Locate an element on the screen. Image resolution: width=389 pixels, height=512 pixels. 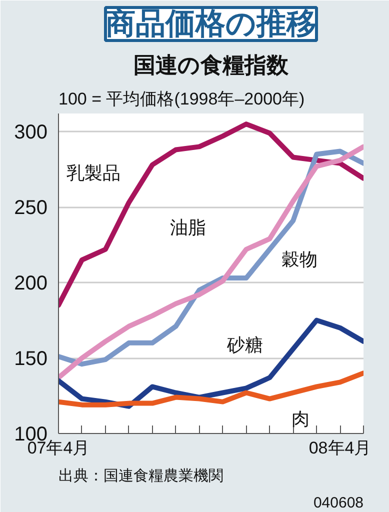
series-label: 乳製品 is located at coordinates (93, 172).